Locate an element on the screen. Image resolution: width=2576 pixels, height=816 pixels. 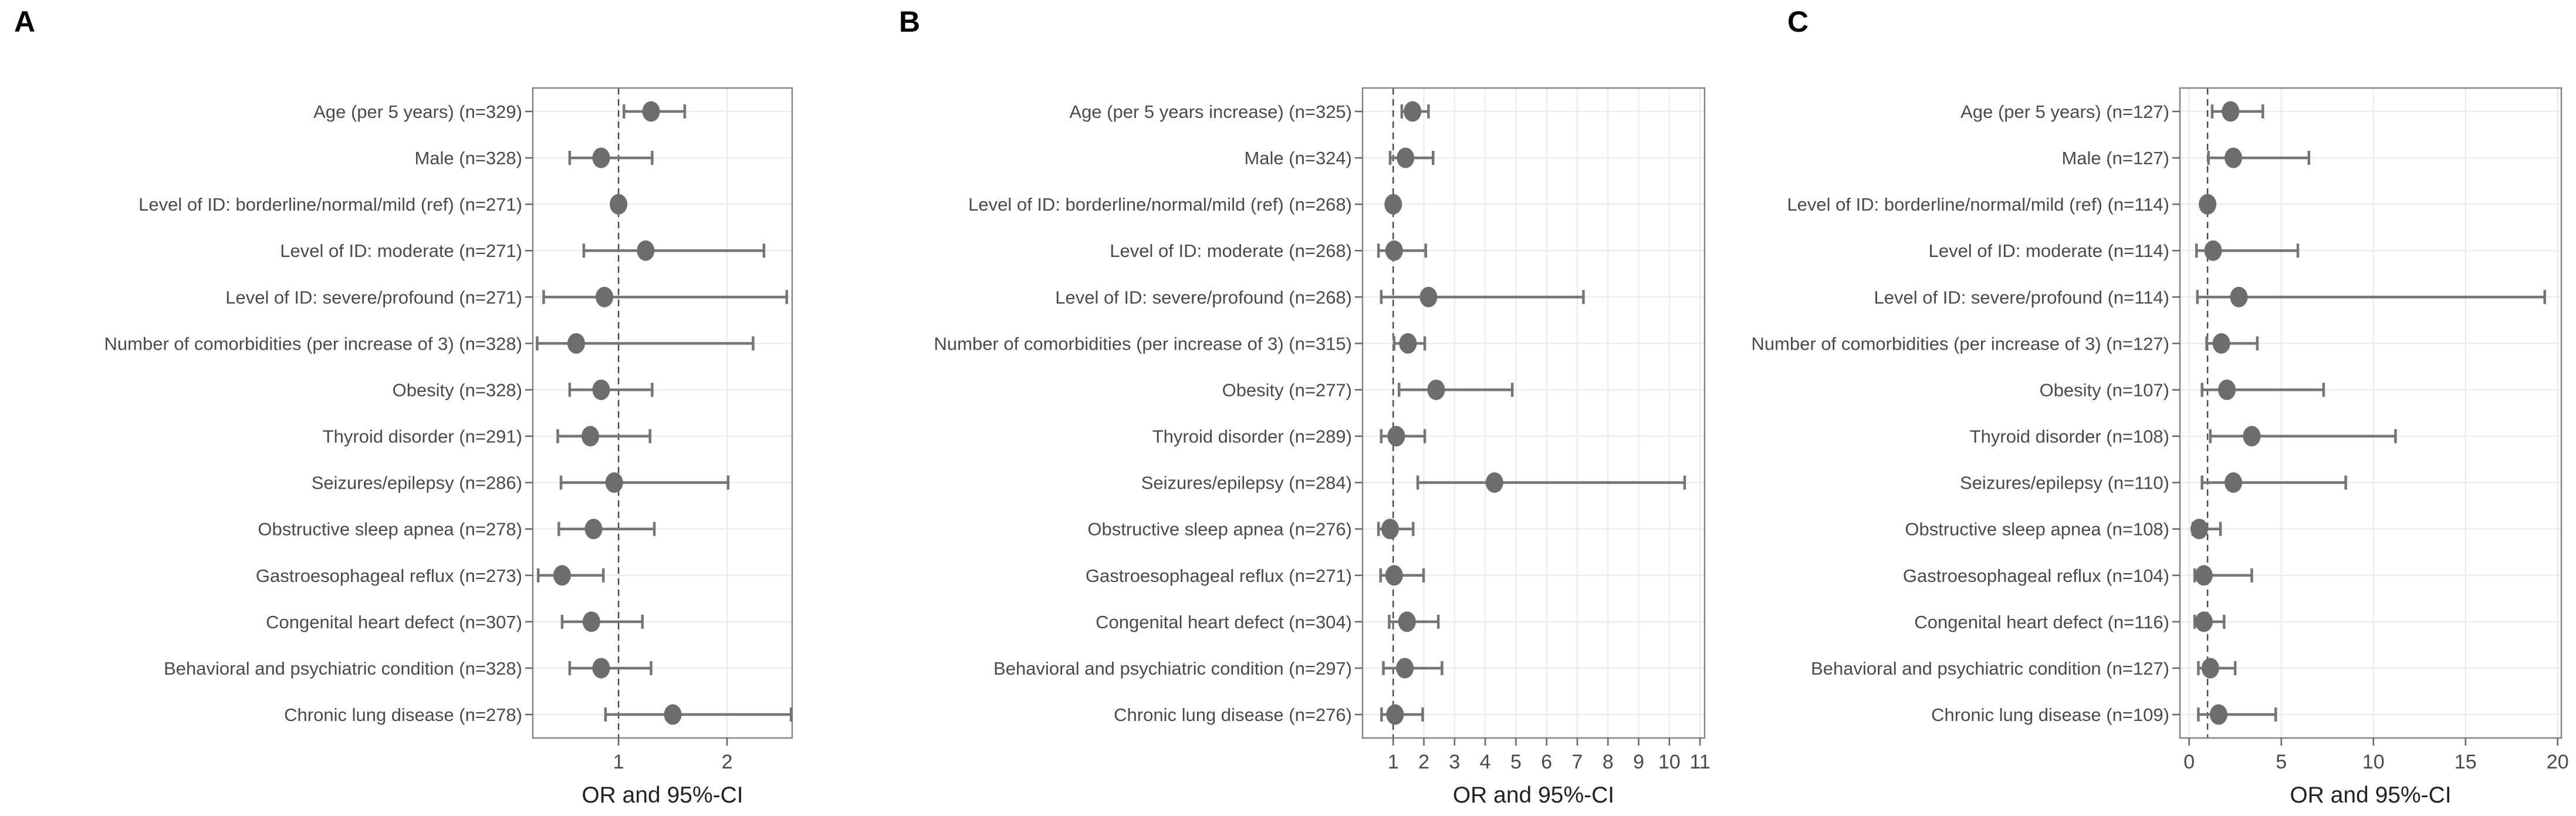
row-label: Seizures/epilepsy (n=286) is located at coordinates (417, 483).